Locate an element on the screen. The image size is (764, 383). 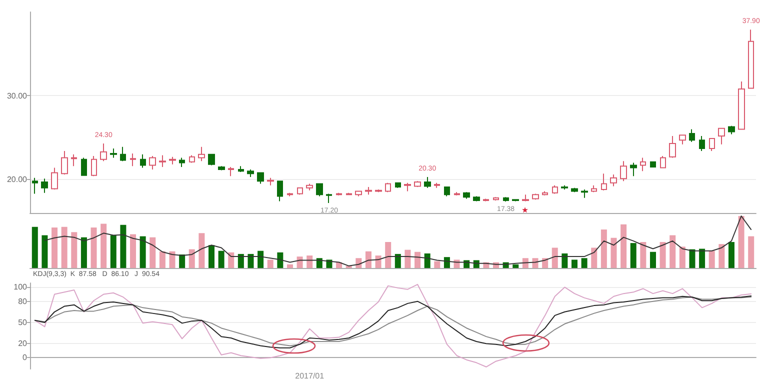
y-tick-label: 30.00 is located at coordinates (17, 95).